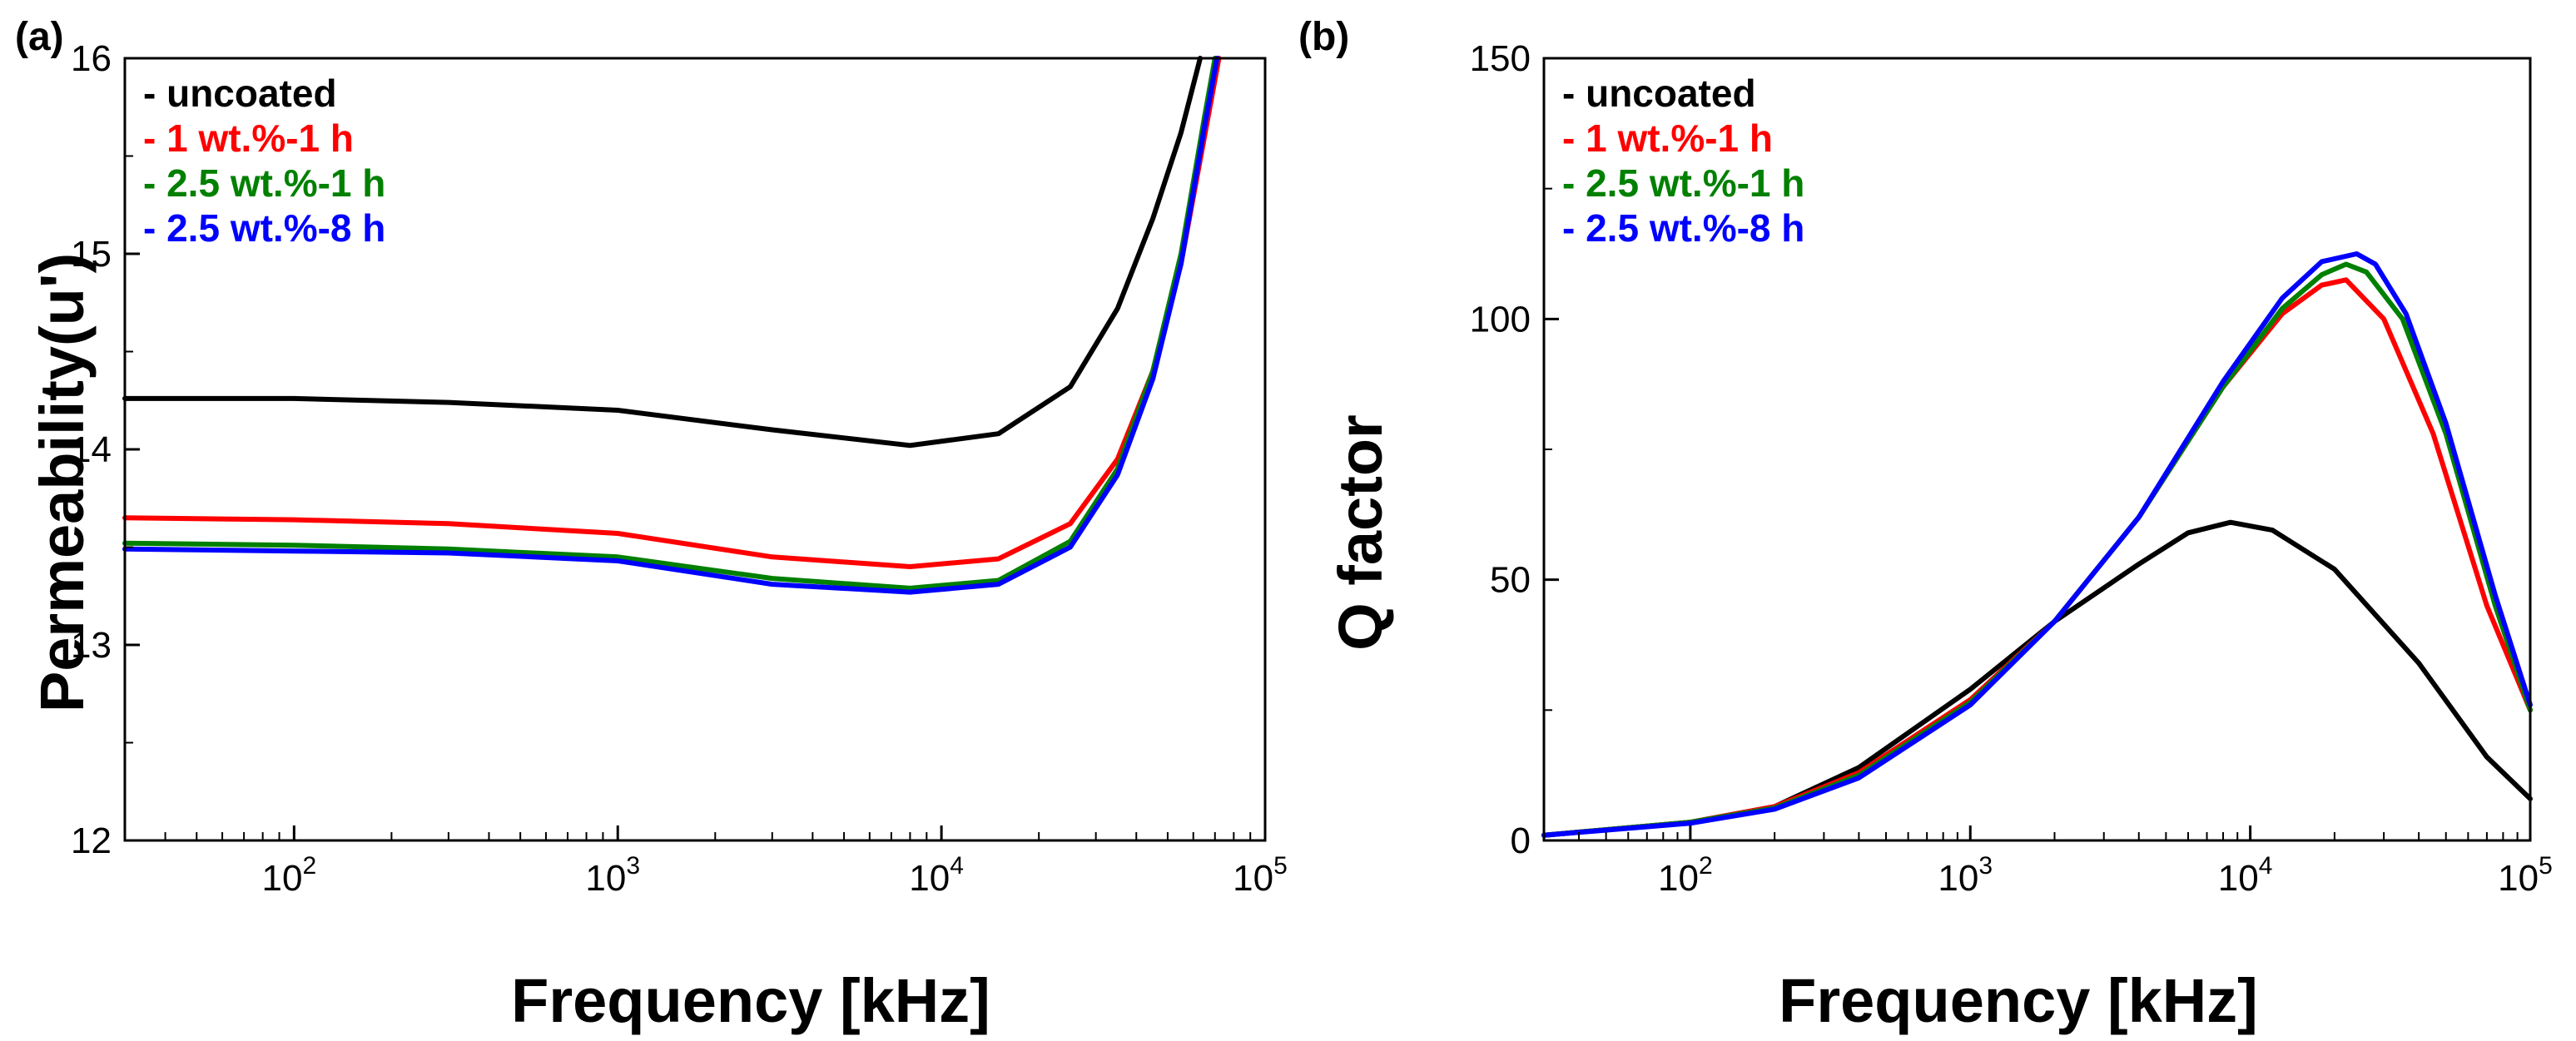  I want to click on y-axis-title-a: Permeability(u'), so click(62, 482).